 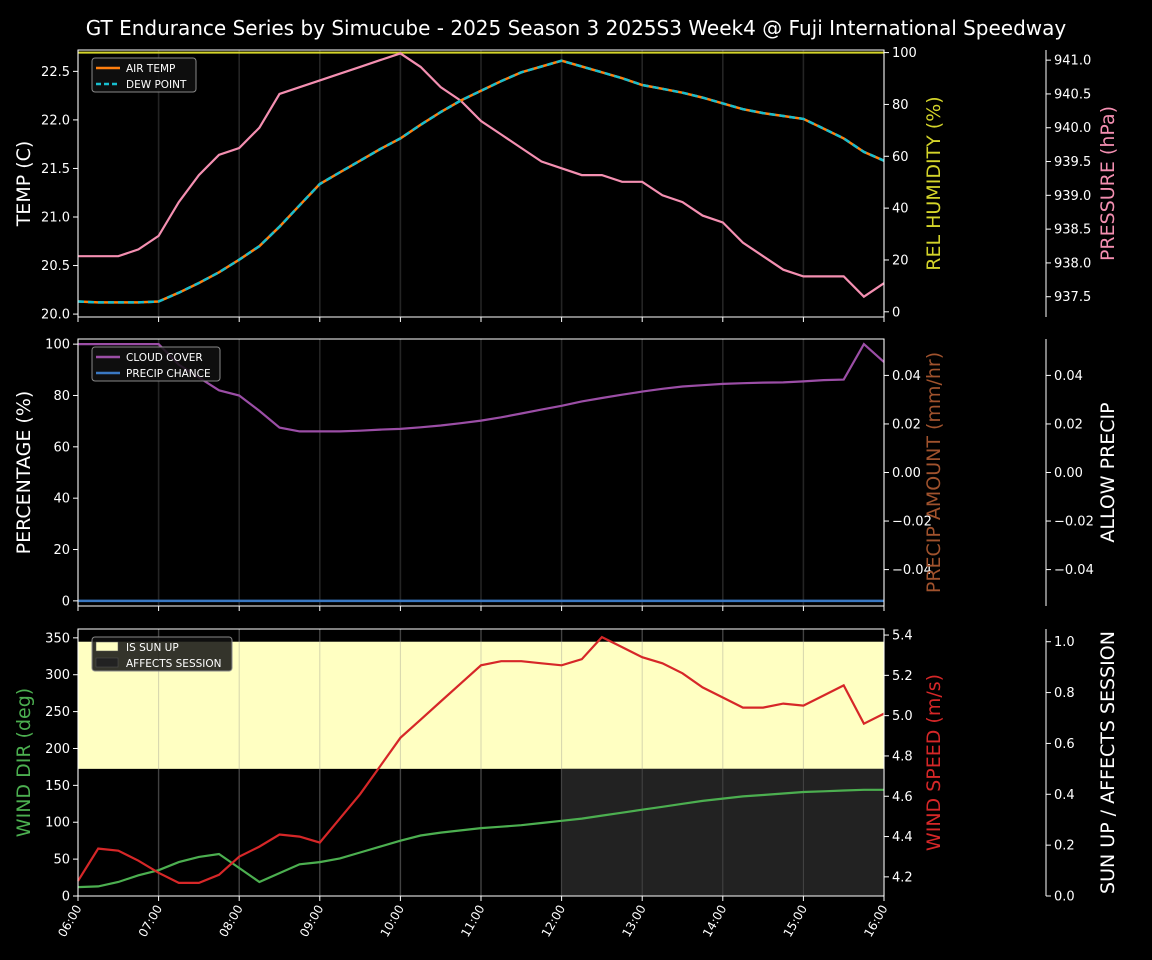 What do you see at coordinates (66, 897) in the screenshot?
I see `panel-3-y-left-tick-label: 0` at bounding box center [66, 897].